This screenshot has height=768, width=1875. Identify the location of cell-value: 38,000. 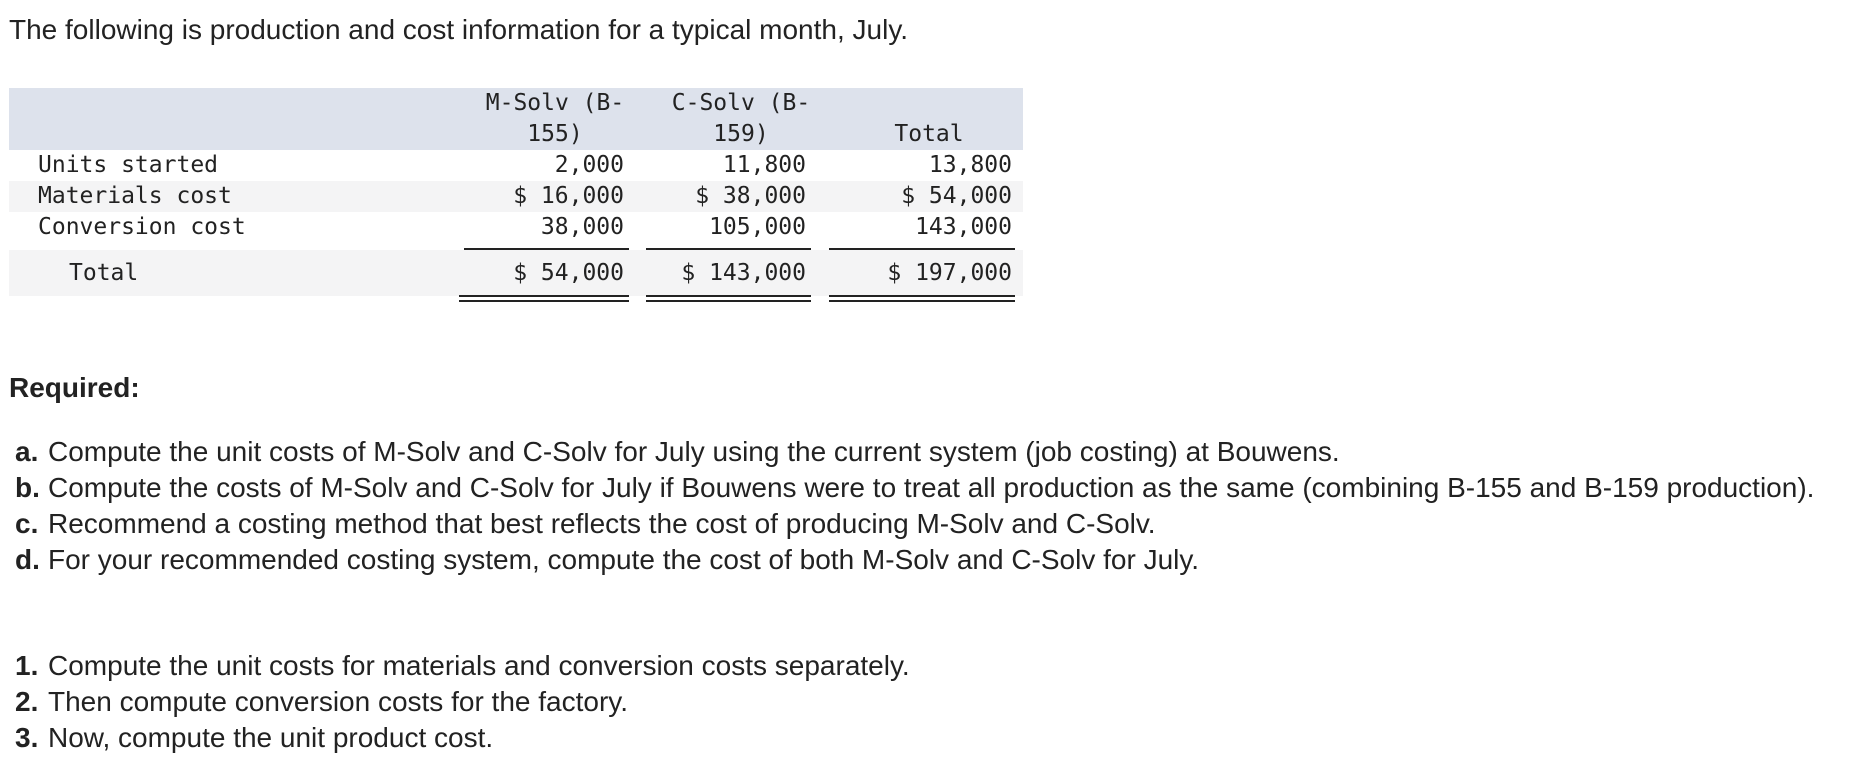
(582, 227).